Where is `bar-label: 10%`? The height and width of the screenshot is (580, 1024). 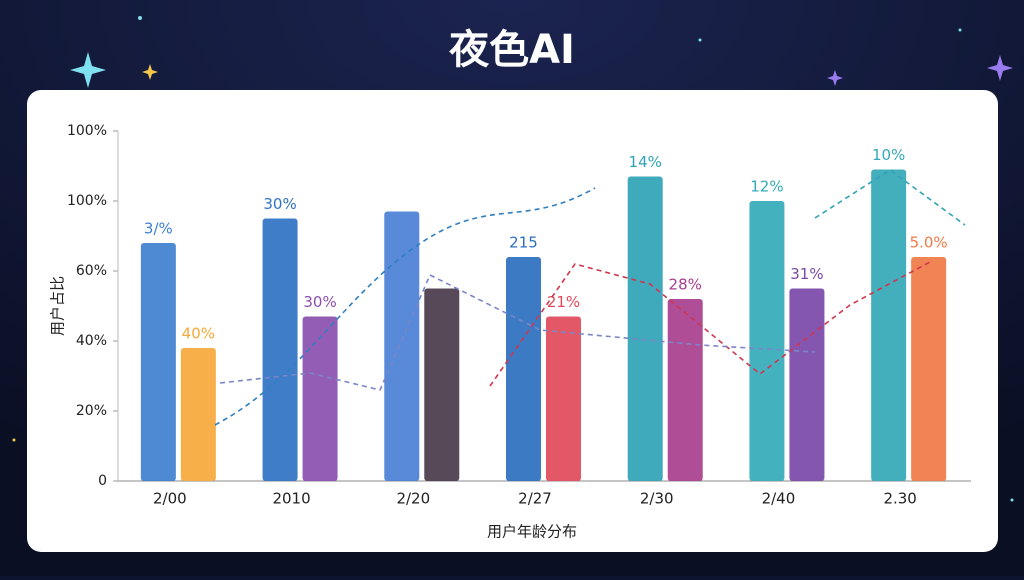 bar-label: 10% is located at coordinates (888, 155).